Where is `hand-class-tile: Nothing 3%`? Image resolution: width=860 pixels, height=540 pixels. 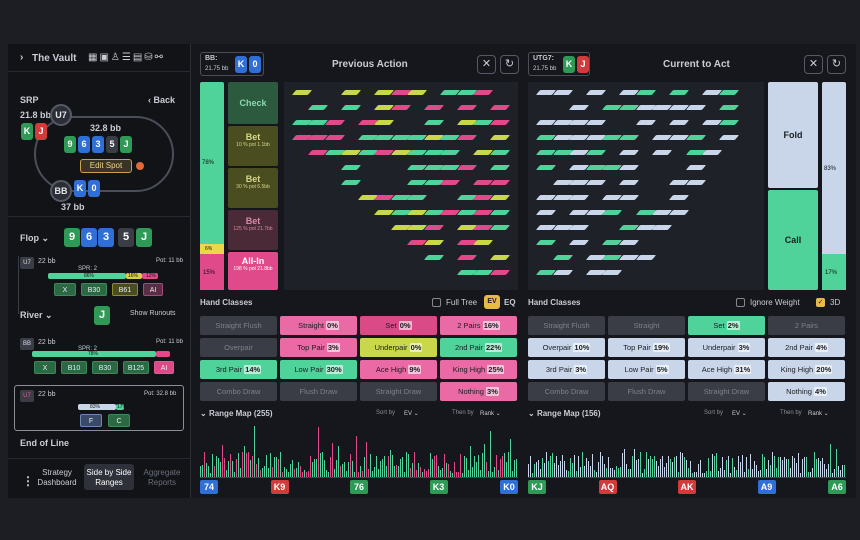 hand-class-tile: Nothing 3% is located at coordinates (478, 391).